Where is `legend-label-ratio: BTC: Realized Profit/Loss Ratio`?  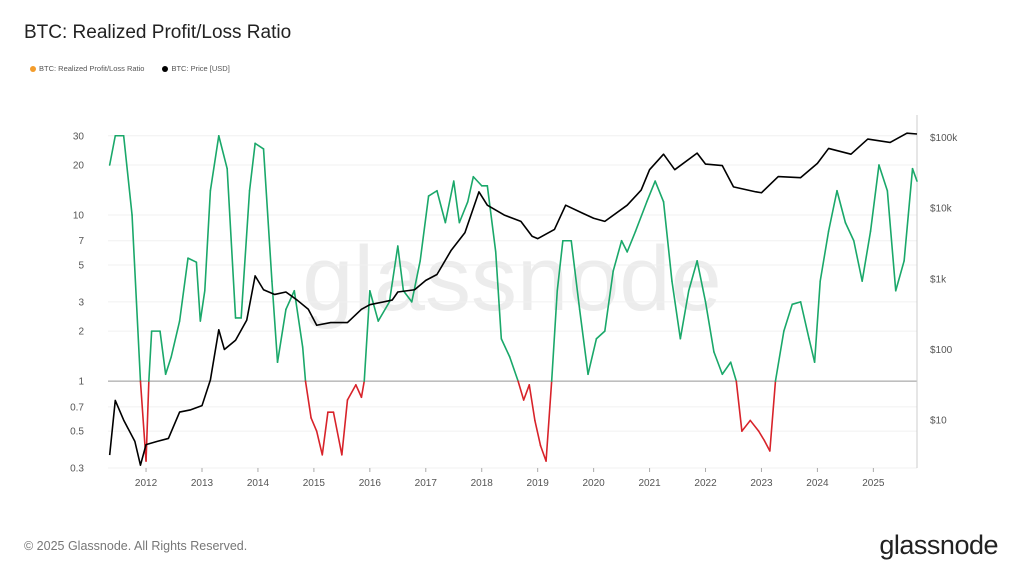 legend-label-ratio: BTC: Realized Profit/Loss Ratio is located at coordinates (92, 68).